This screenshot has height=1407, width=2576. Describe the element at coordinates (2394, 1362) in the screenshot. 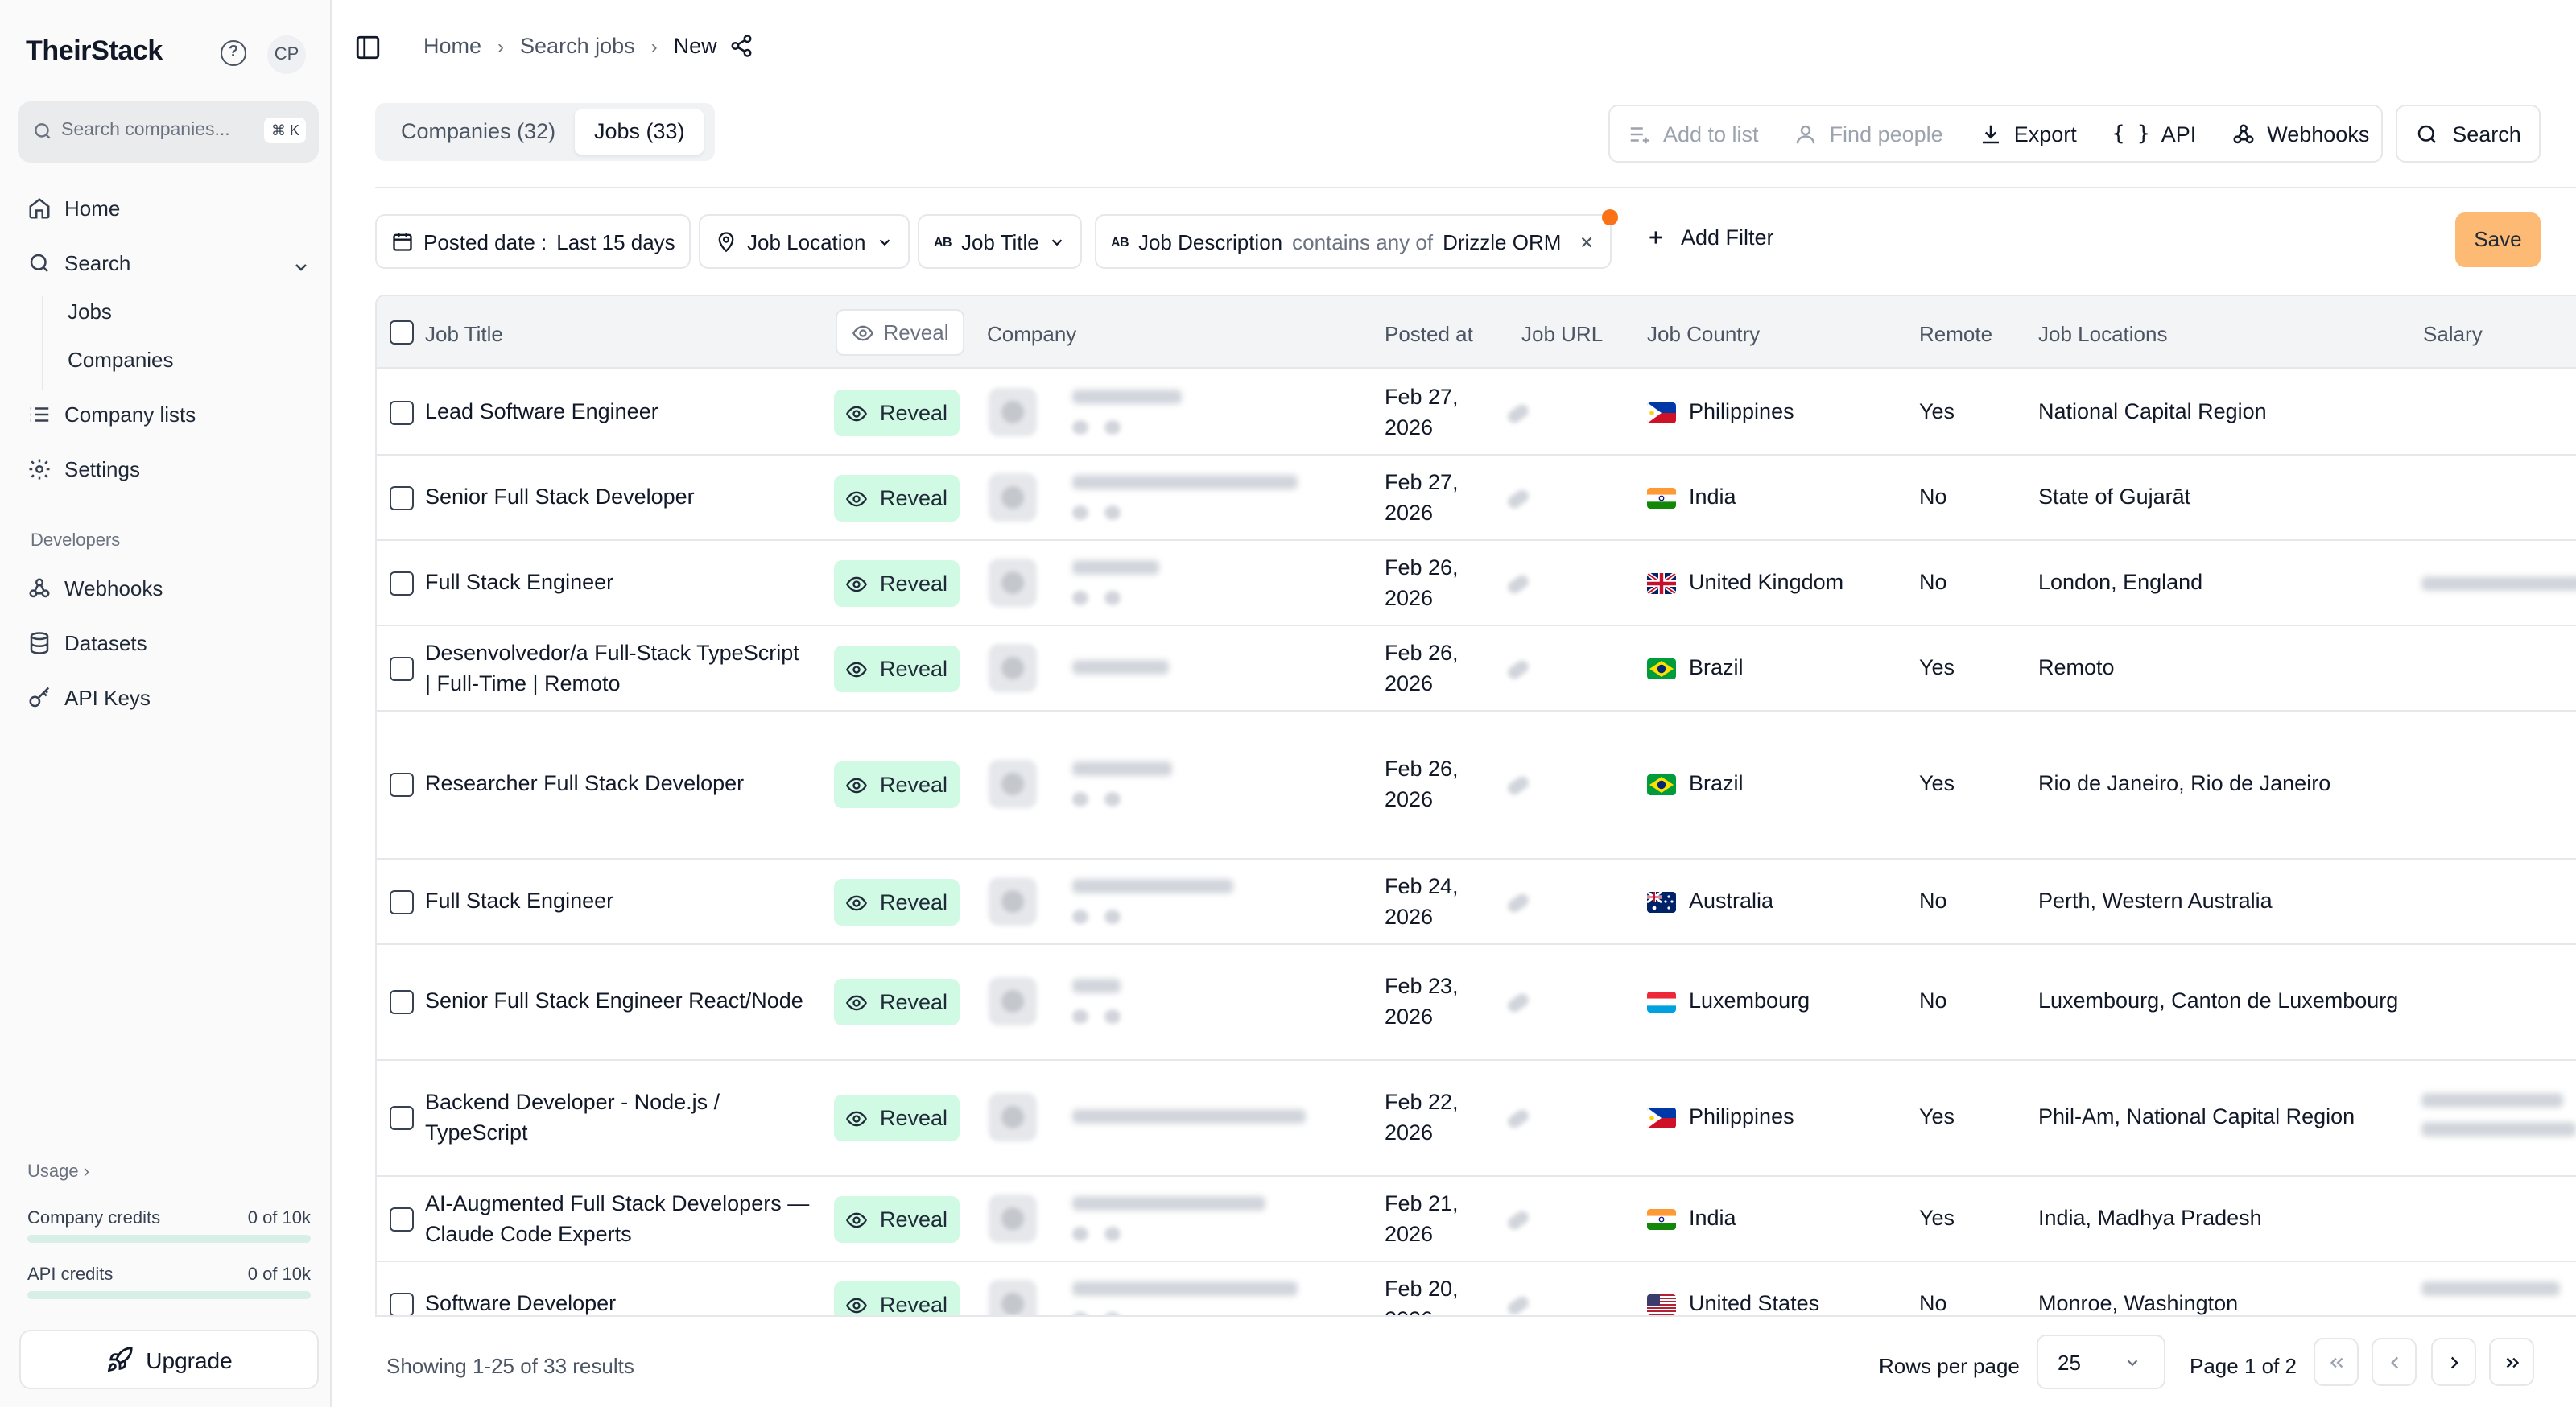

I see `previous-page-button` at that location.